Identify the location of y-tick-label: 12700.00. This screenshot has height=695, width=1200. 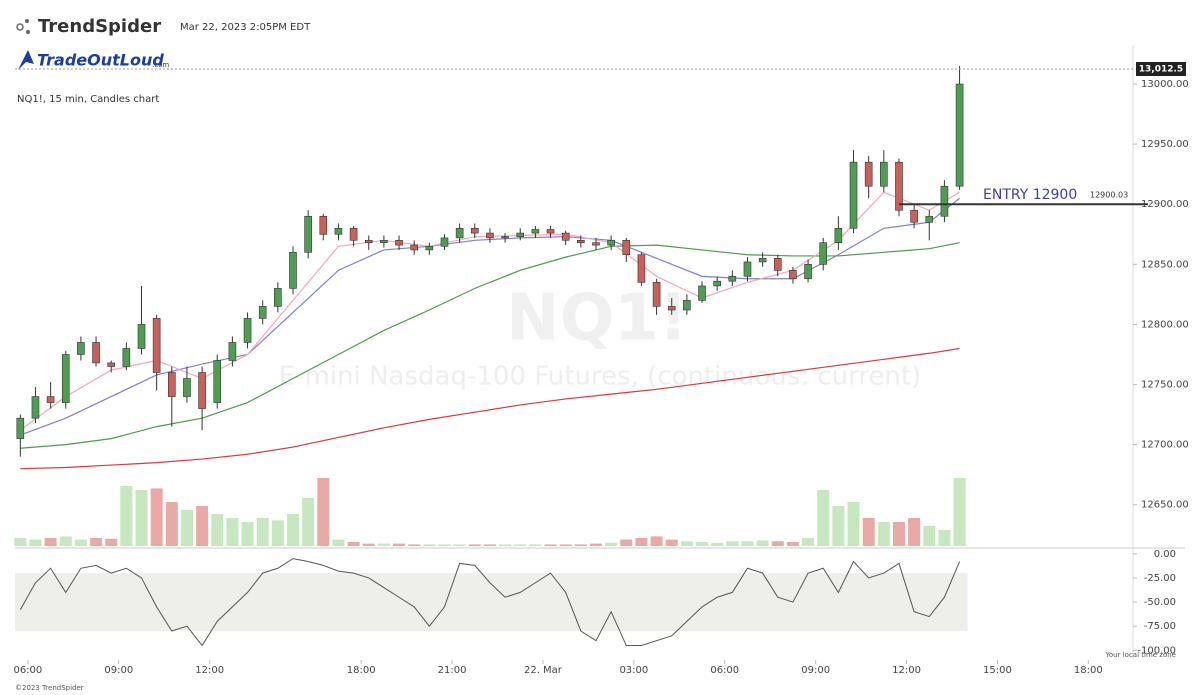
(1165, 445).